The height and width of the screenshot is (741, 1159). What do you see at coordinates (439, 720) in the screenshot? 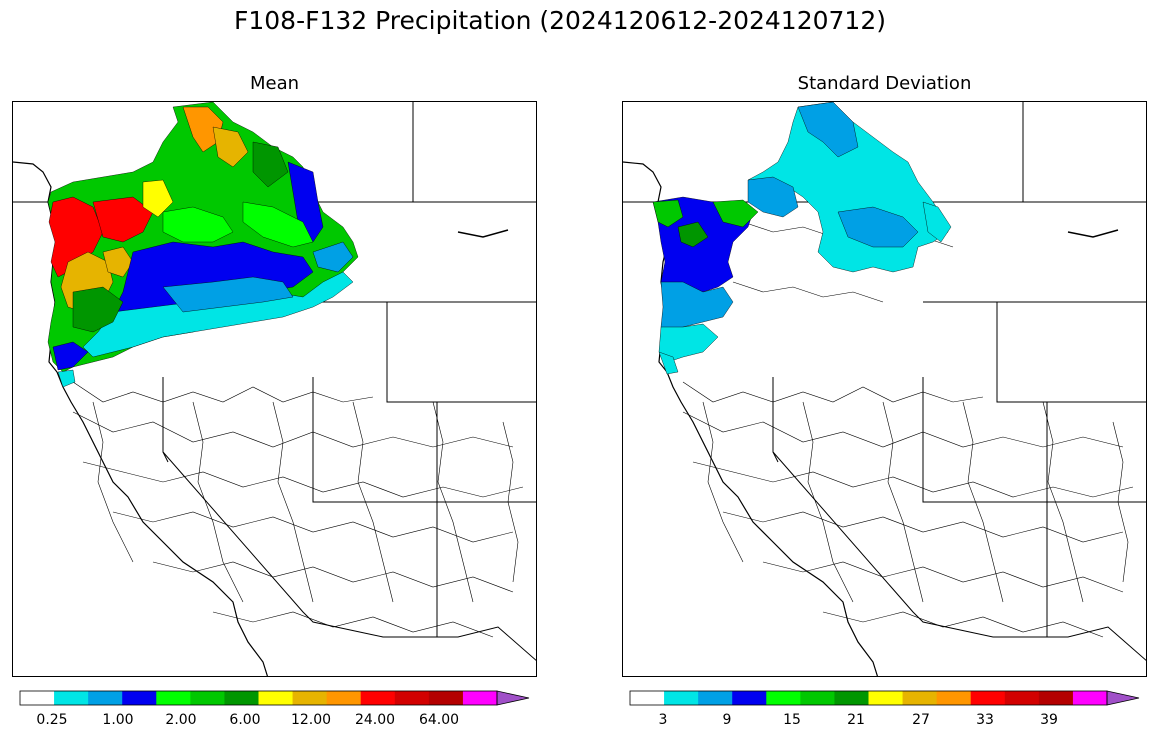
I see `mean-tick-label: 64.00` at bounding box center [439, 720].